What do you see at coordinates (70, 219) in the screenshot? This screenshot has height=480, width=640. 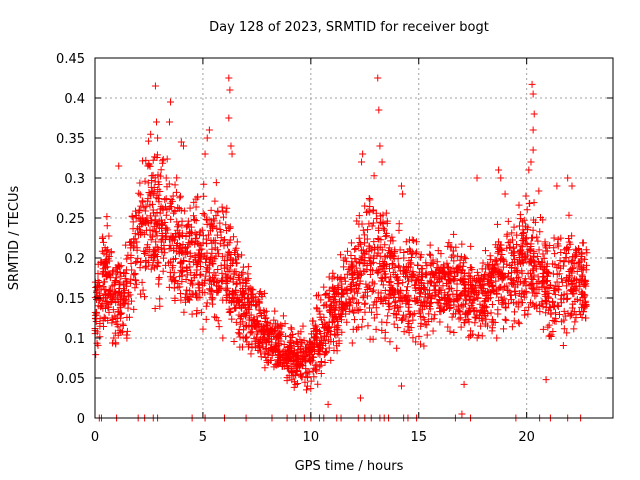 I see `y-tick-label: 0.25` at bounding box center [70, 219].